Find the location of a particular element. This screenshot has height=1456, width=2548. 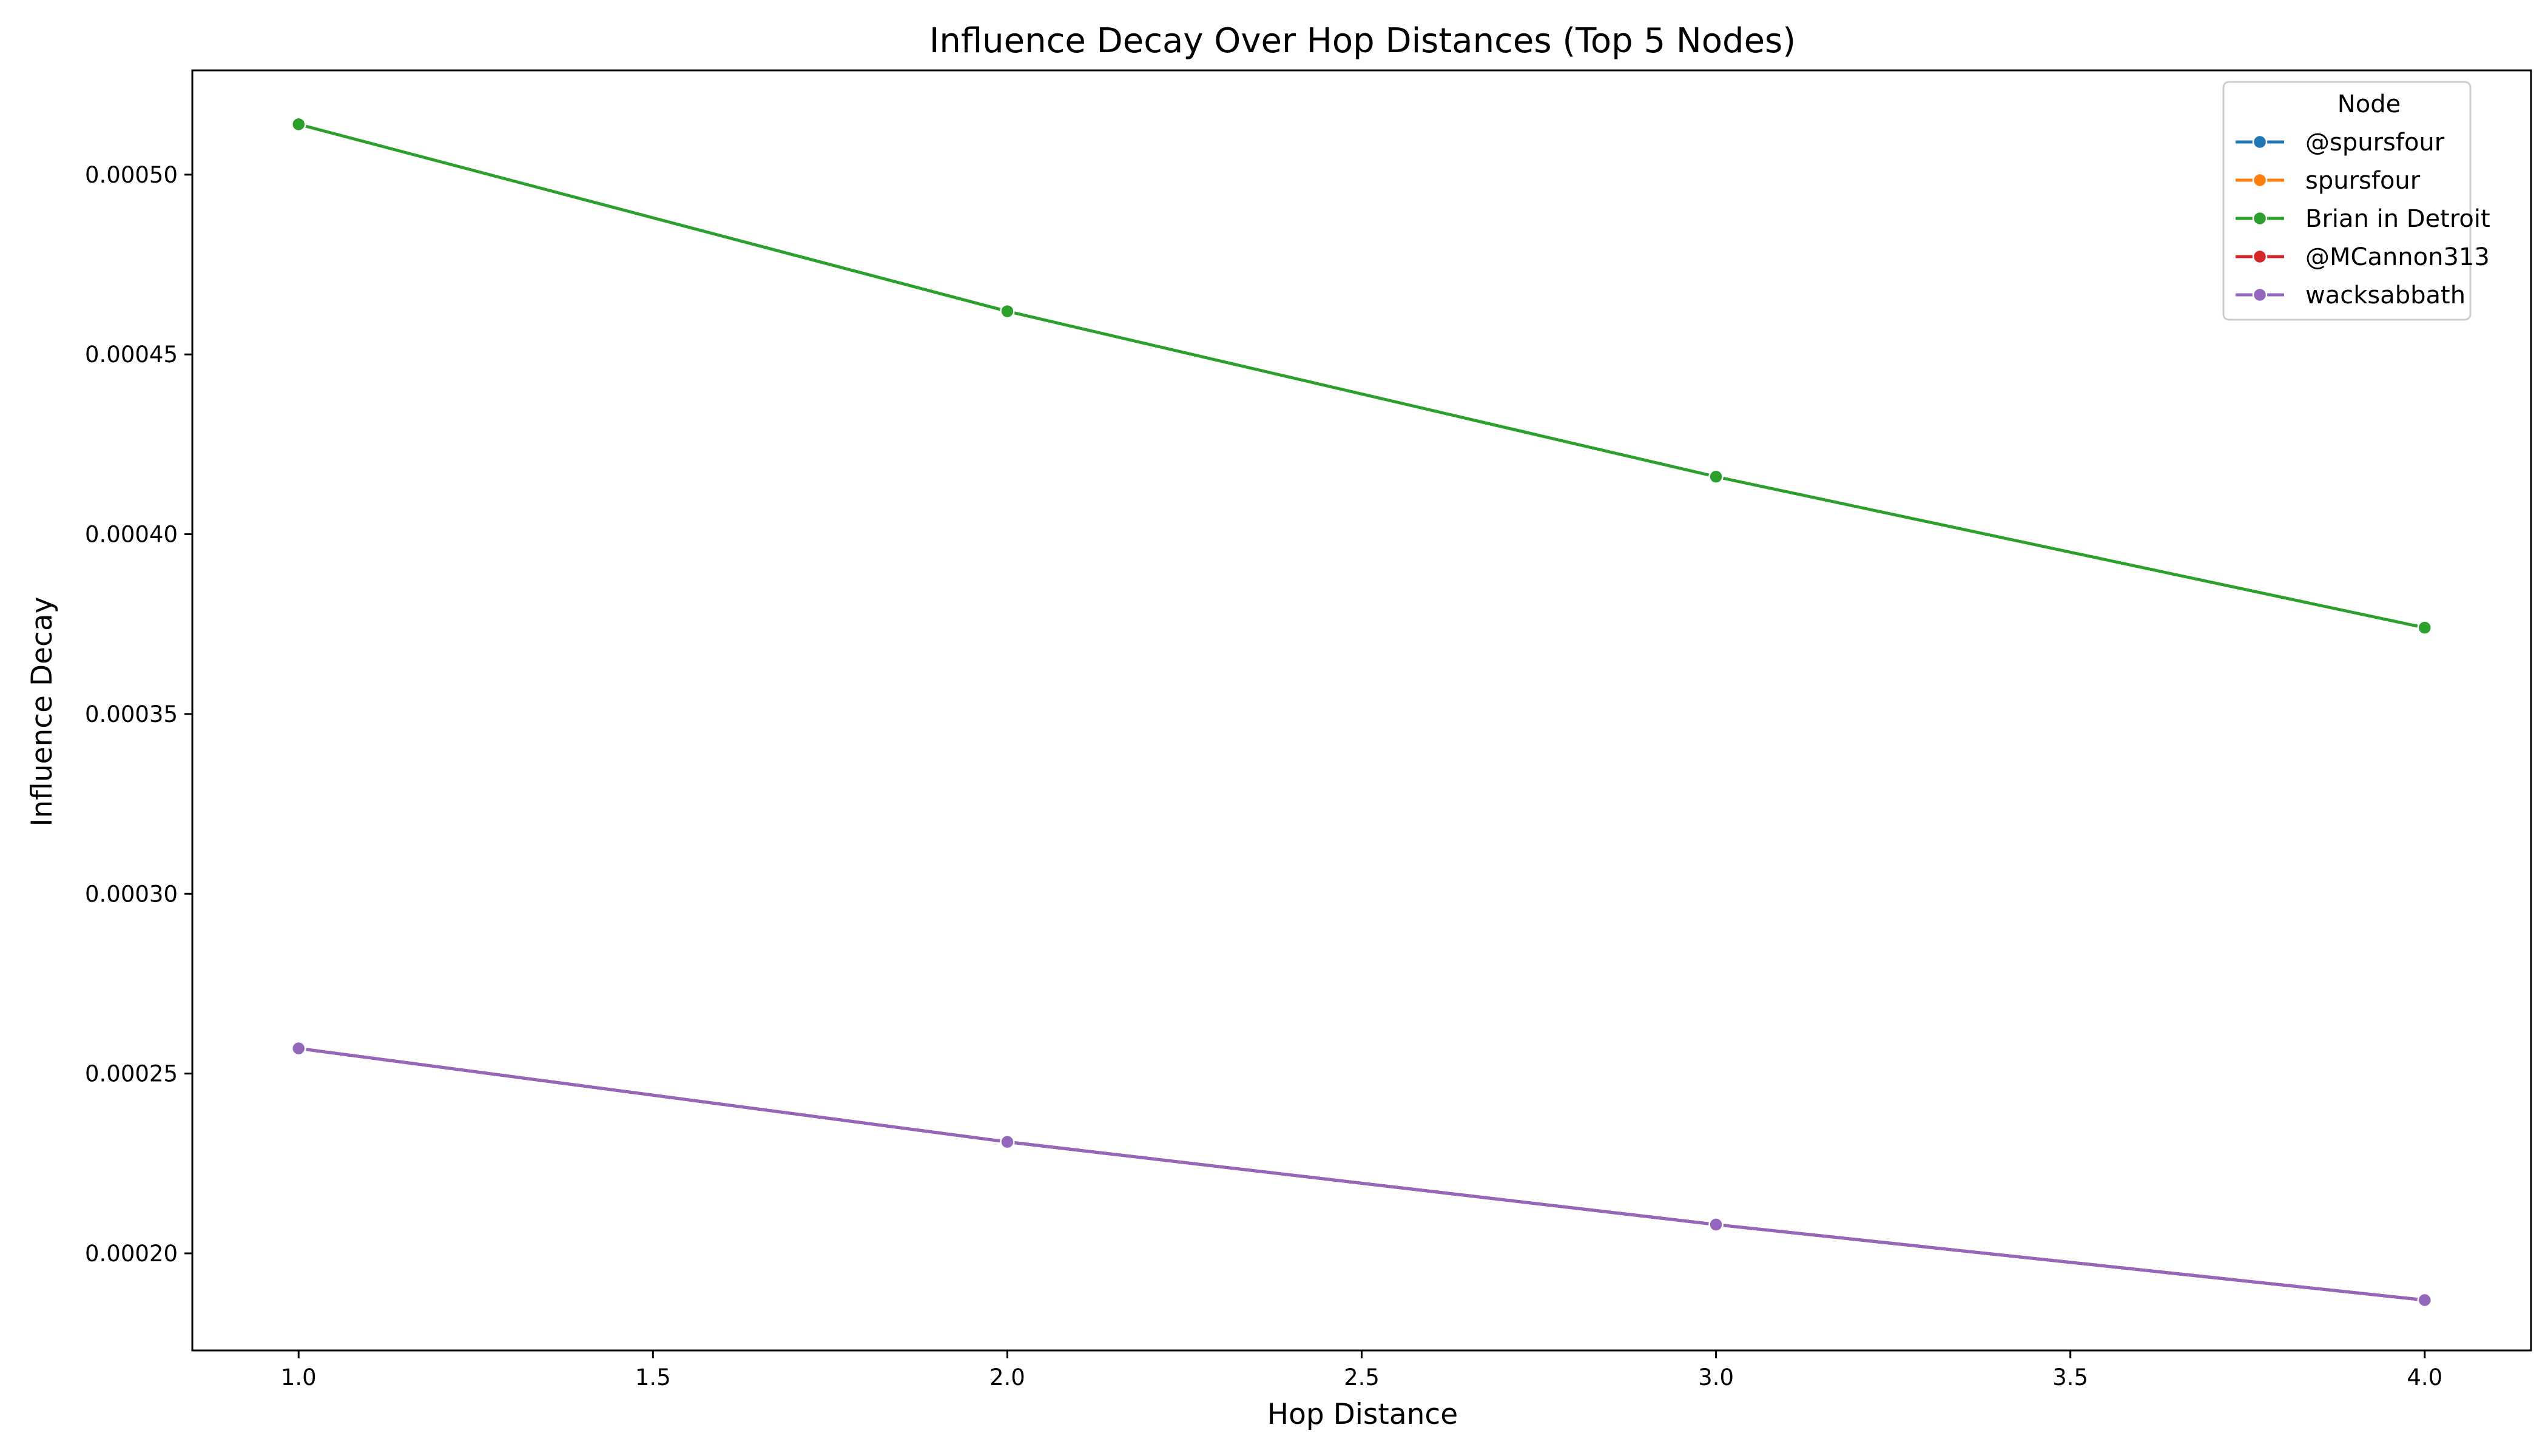

y-tick-label: 0.00020 is located at coordinates (131, 1254).